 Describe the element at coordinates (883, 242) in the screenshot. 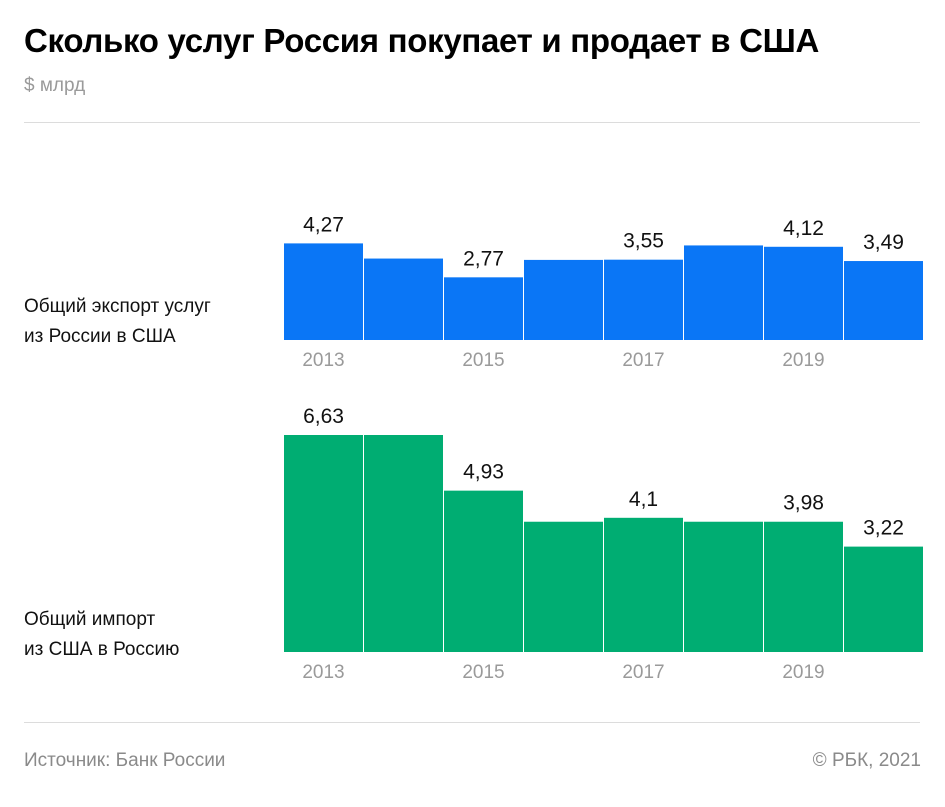

I see `export-data-label-2020: 3,49` at that location.